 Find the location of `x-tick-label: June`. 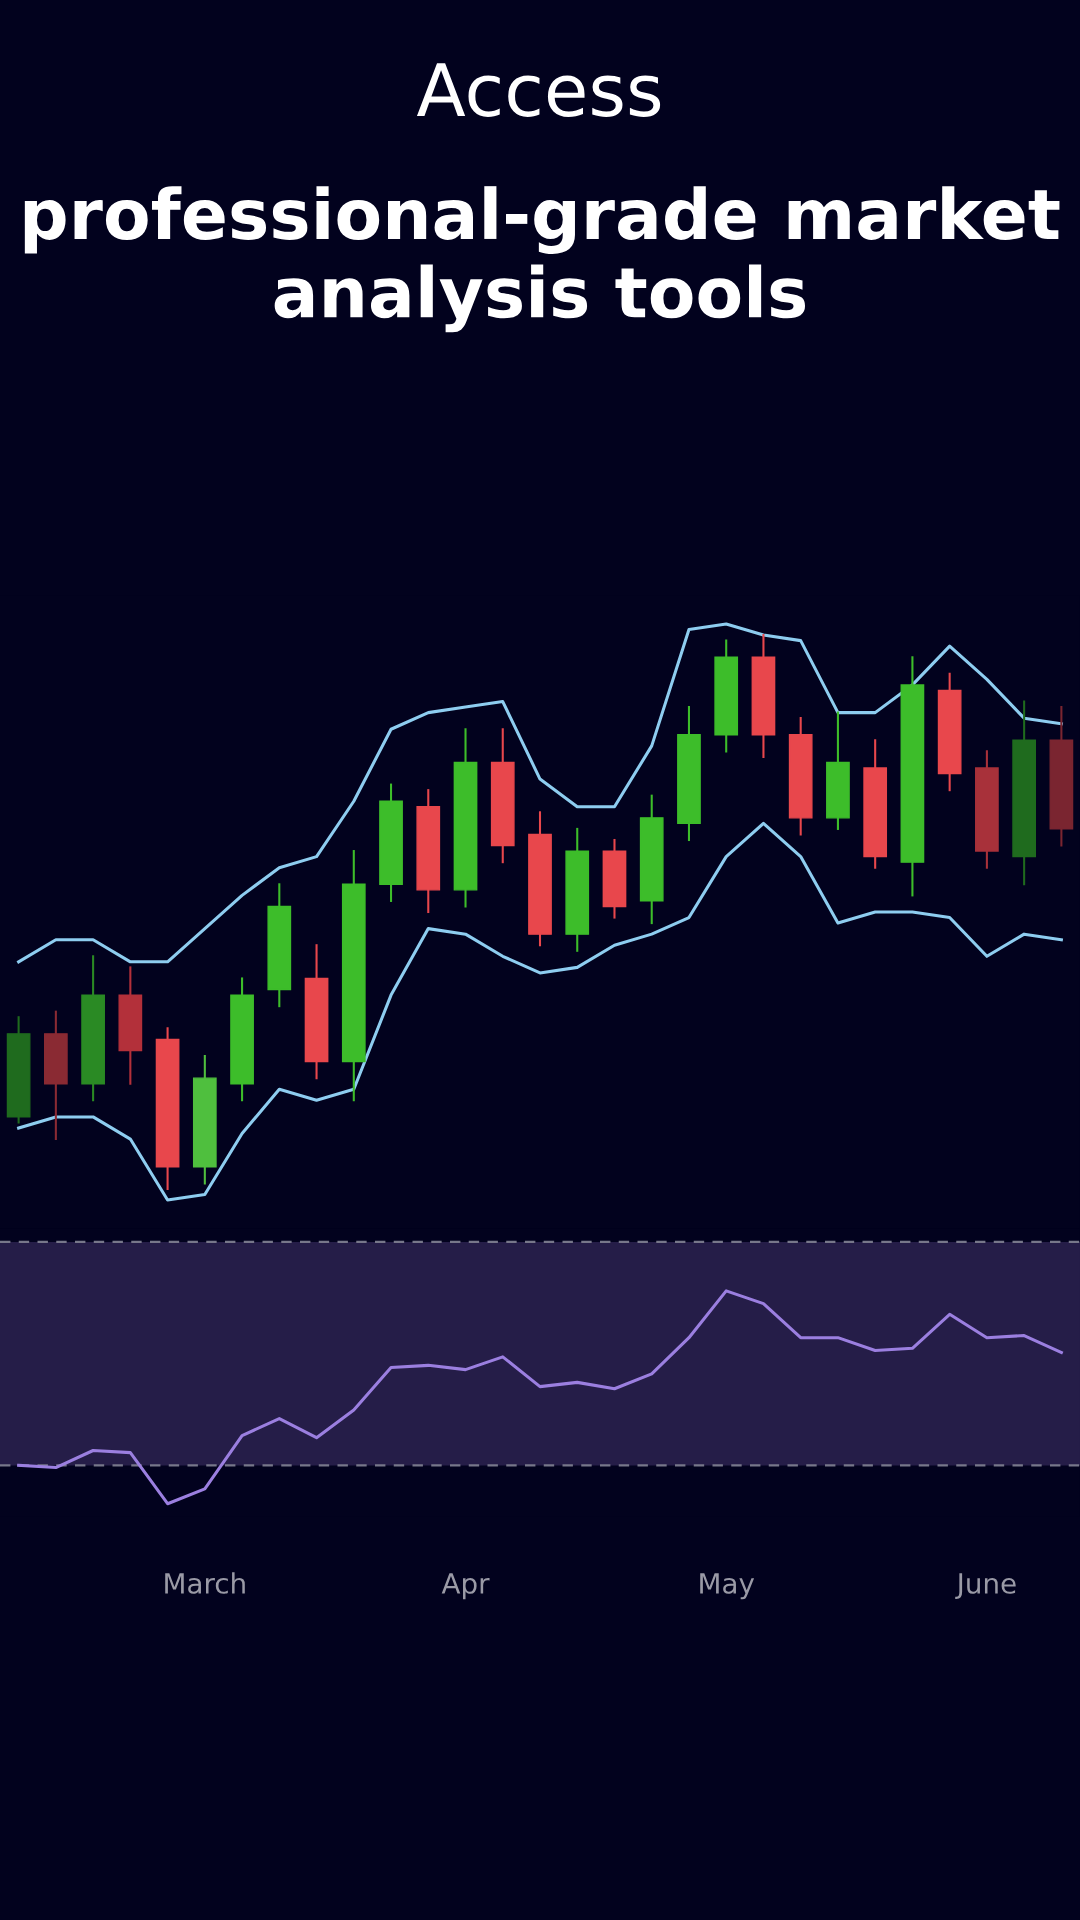

x-tick-label: June is located at coordinates (985, 1586).